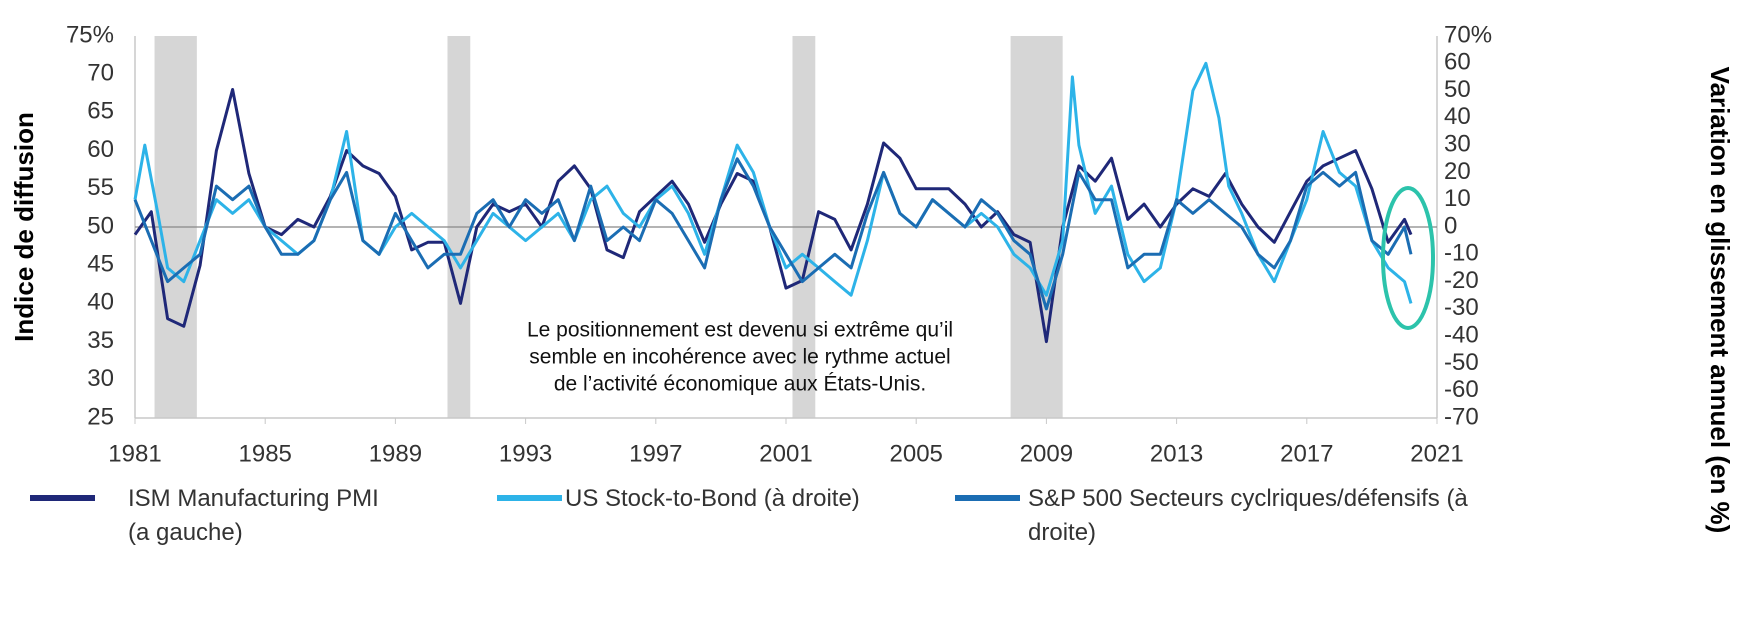  Describe the element at coordinates (90, 34) in the screenshot. I see `y-tick-label: 75%` at that location.